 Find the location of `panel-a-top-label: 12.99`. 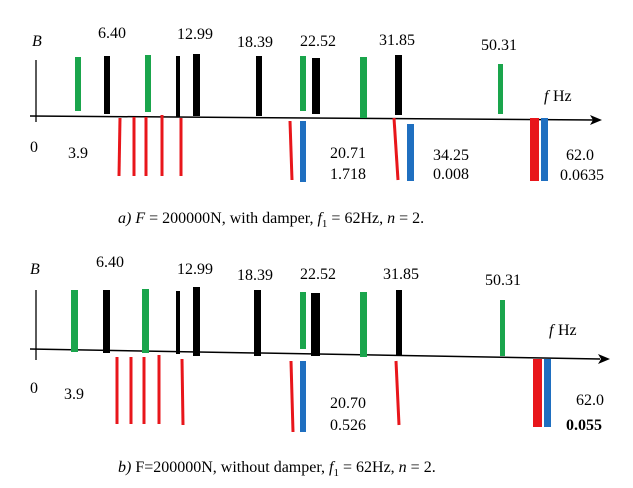

panel-a-top-label: 12.99 is located at coordinates (195, 34).